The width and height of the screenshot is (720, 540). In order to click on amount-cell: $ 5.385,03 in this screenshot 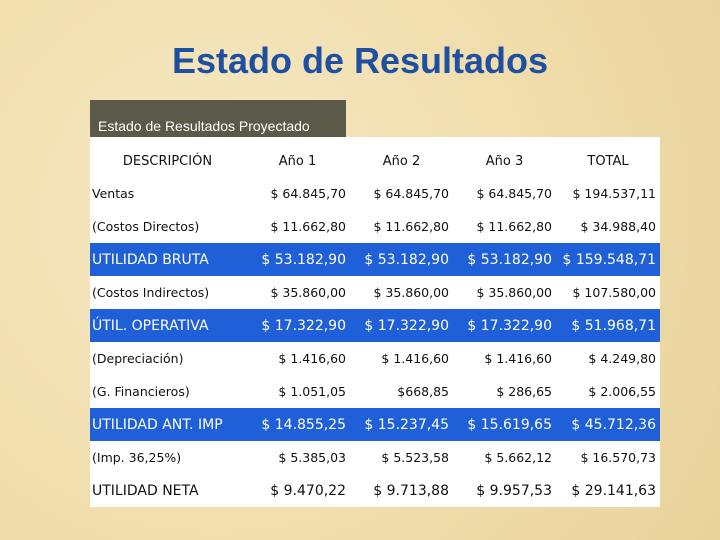, I will do `click(312, 457)`.